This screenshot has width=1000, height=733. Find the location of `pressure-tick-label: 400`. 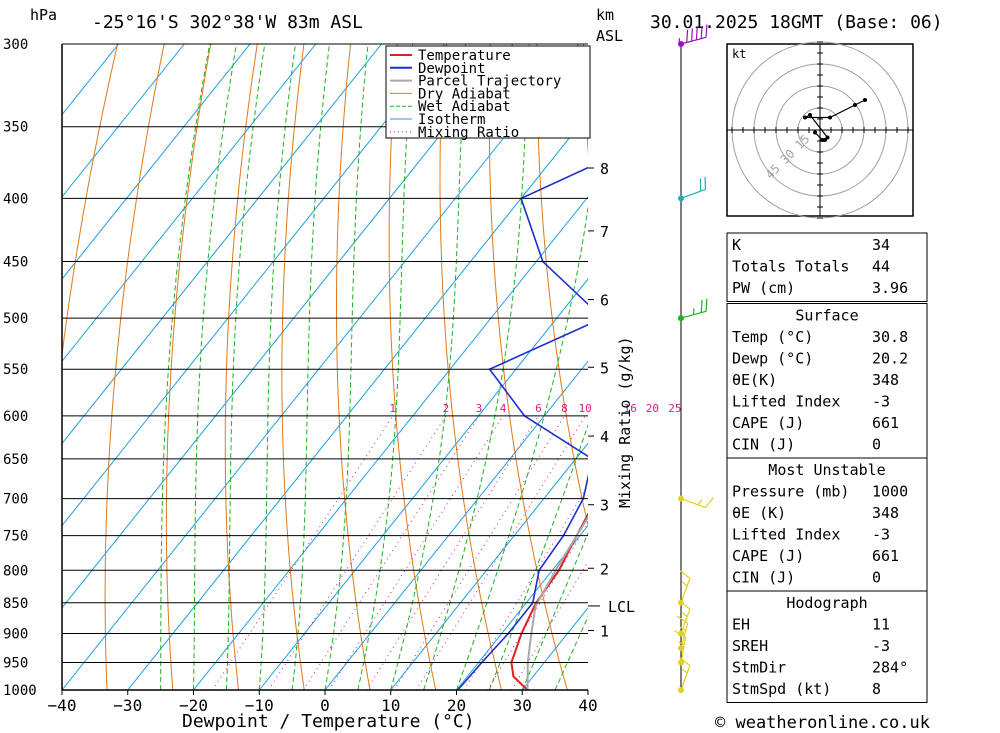

pressure-tick-label: 400 is located at coordinates (15, 199).